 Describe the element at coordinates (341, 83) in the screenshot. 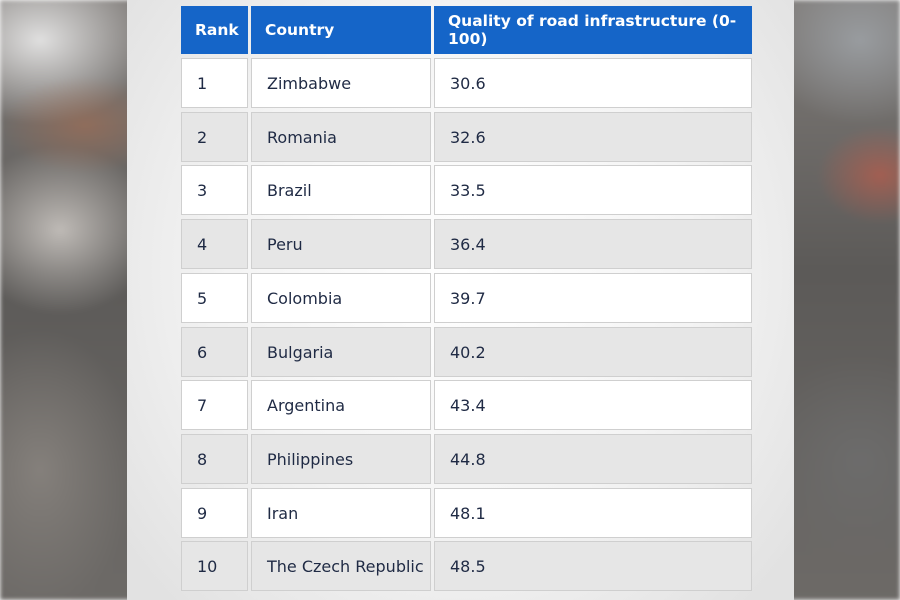

I see `country-cell: Zimbabwe` at that location.